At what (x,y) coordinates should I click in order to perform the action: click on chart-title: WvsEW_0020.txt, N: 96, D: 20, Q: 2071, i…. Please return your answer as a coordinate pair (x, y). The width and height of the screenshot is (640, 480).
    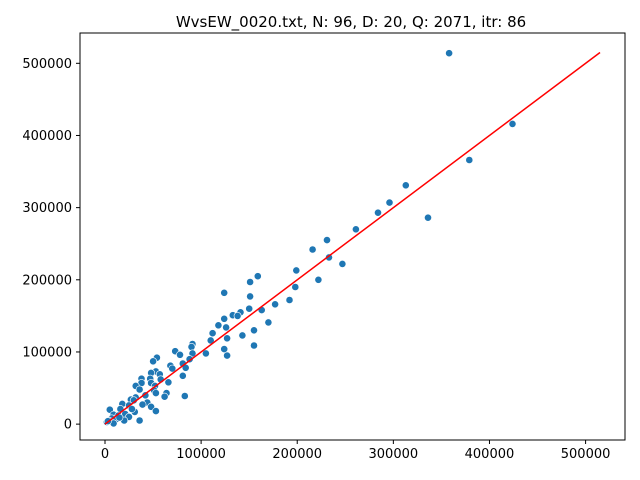
    Looking at the image, I should click on (351, 22).